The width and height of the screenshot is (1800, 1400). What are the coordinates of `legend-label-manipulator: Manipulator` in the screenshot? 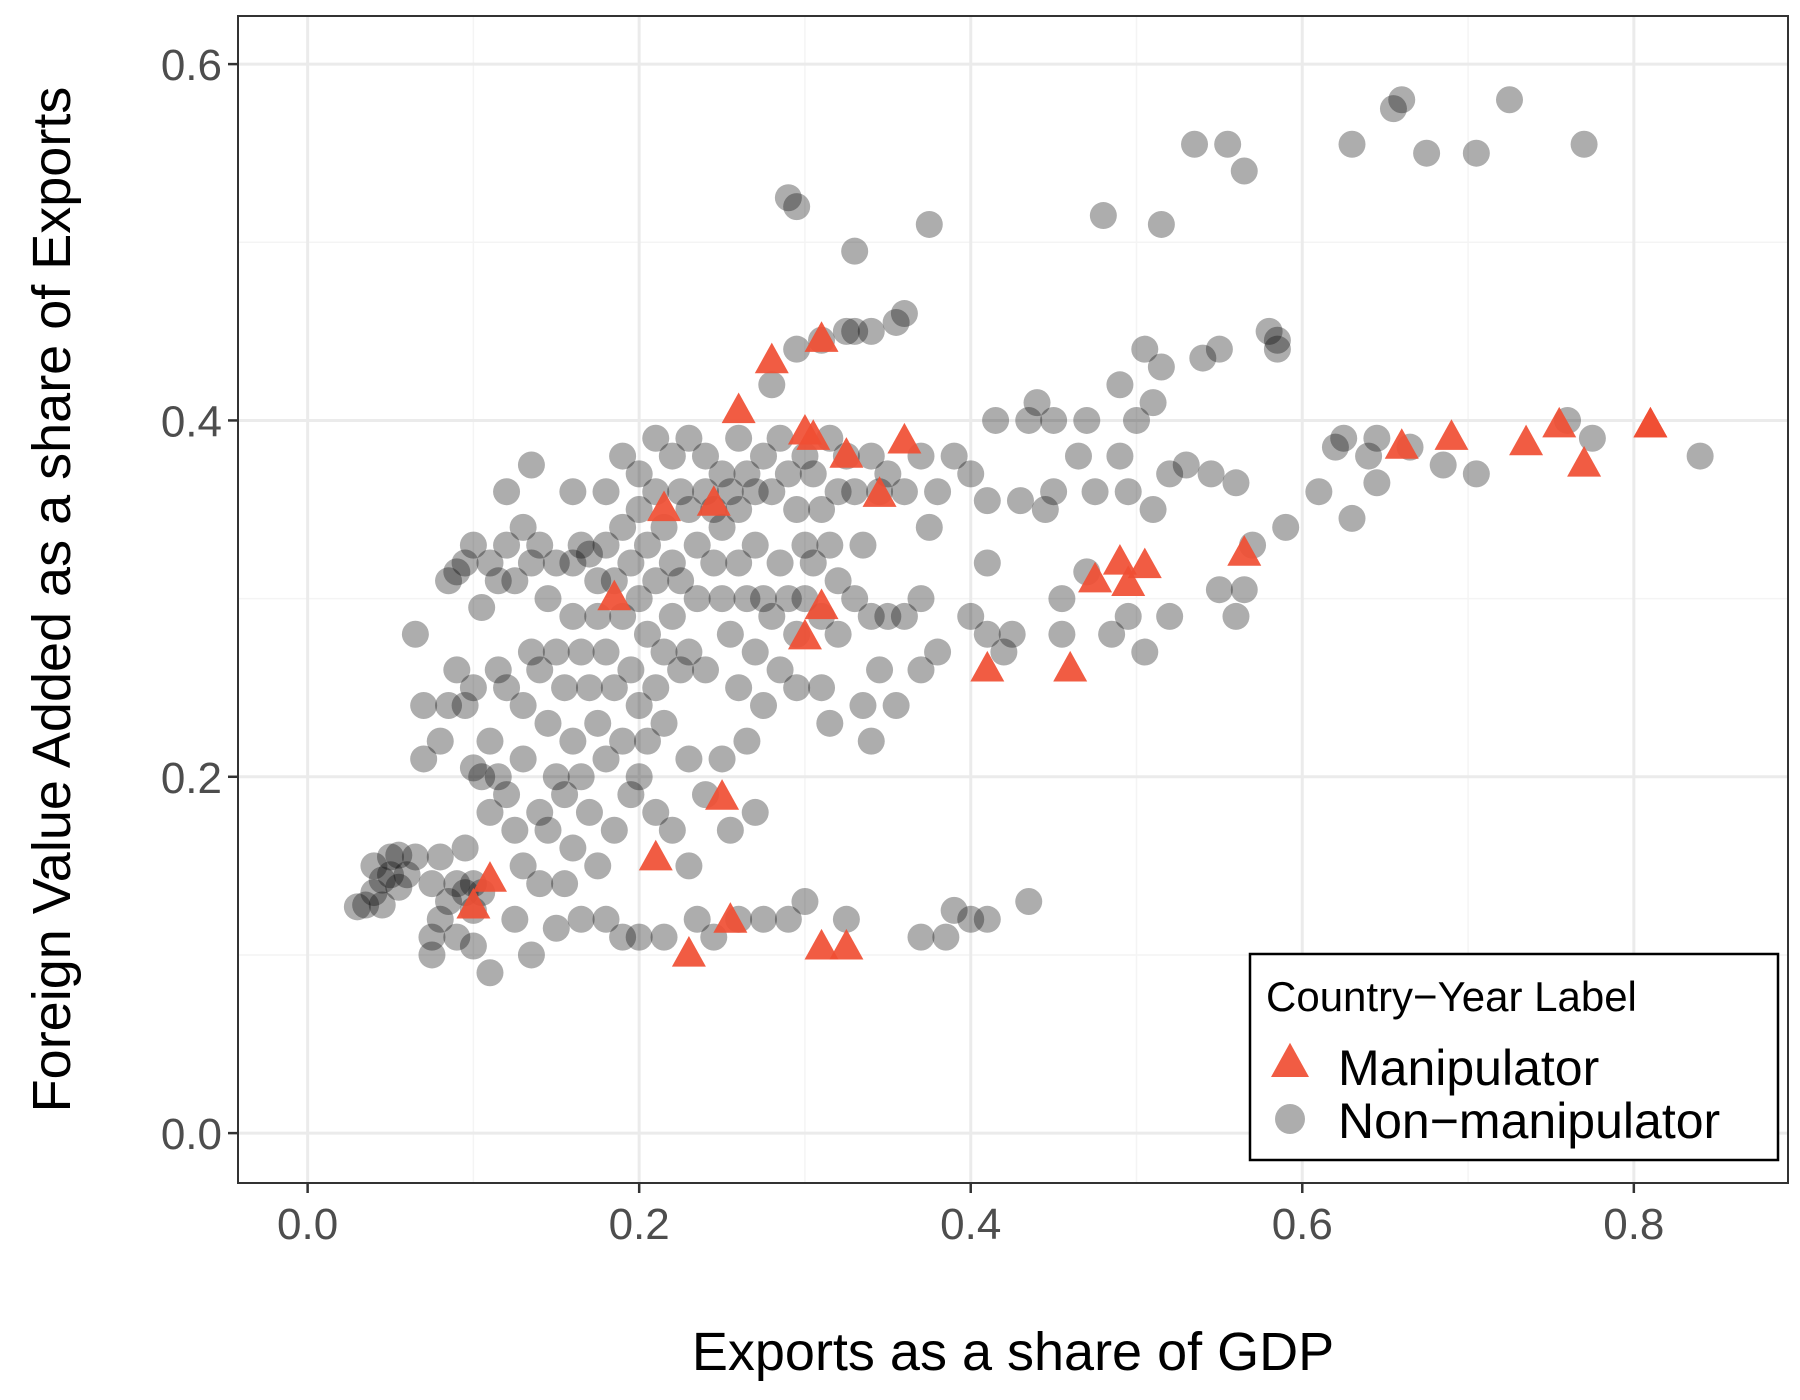 It's located at (1468, 1068).